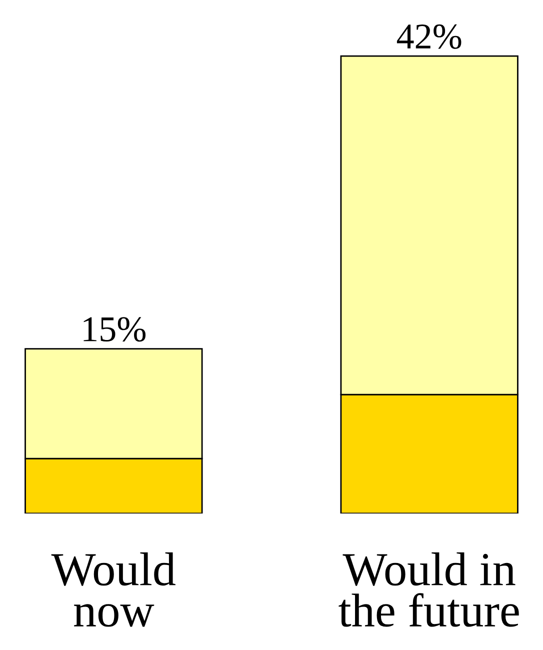 This screenshot has width=543, height=650. What do you see at coordinates (429, 36) in the screenshot?
I see `annotation: 42%` at bounding box center [429, 36].